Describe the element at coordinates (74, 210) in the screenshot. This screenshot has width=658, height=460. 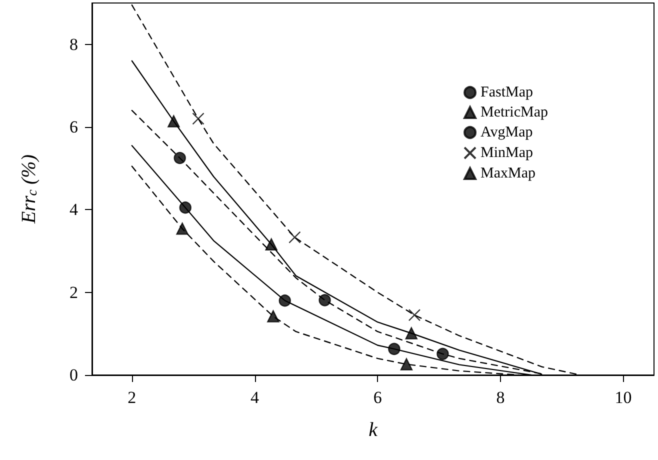
I see `y-tick-label: 4` at that location.